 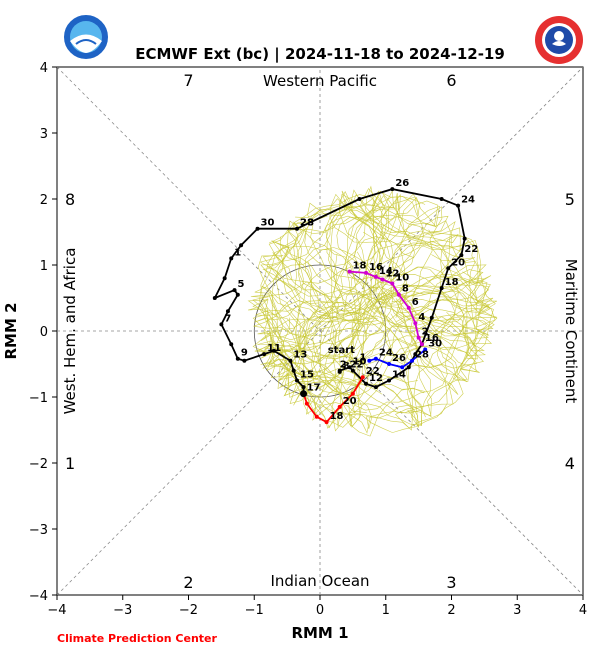 I want to click on observed-tail-day-label: 10, so click(x=360, y=361).